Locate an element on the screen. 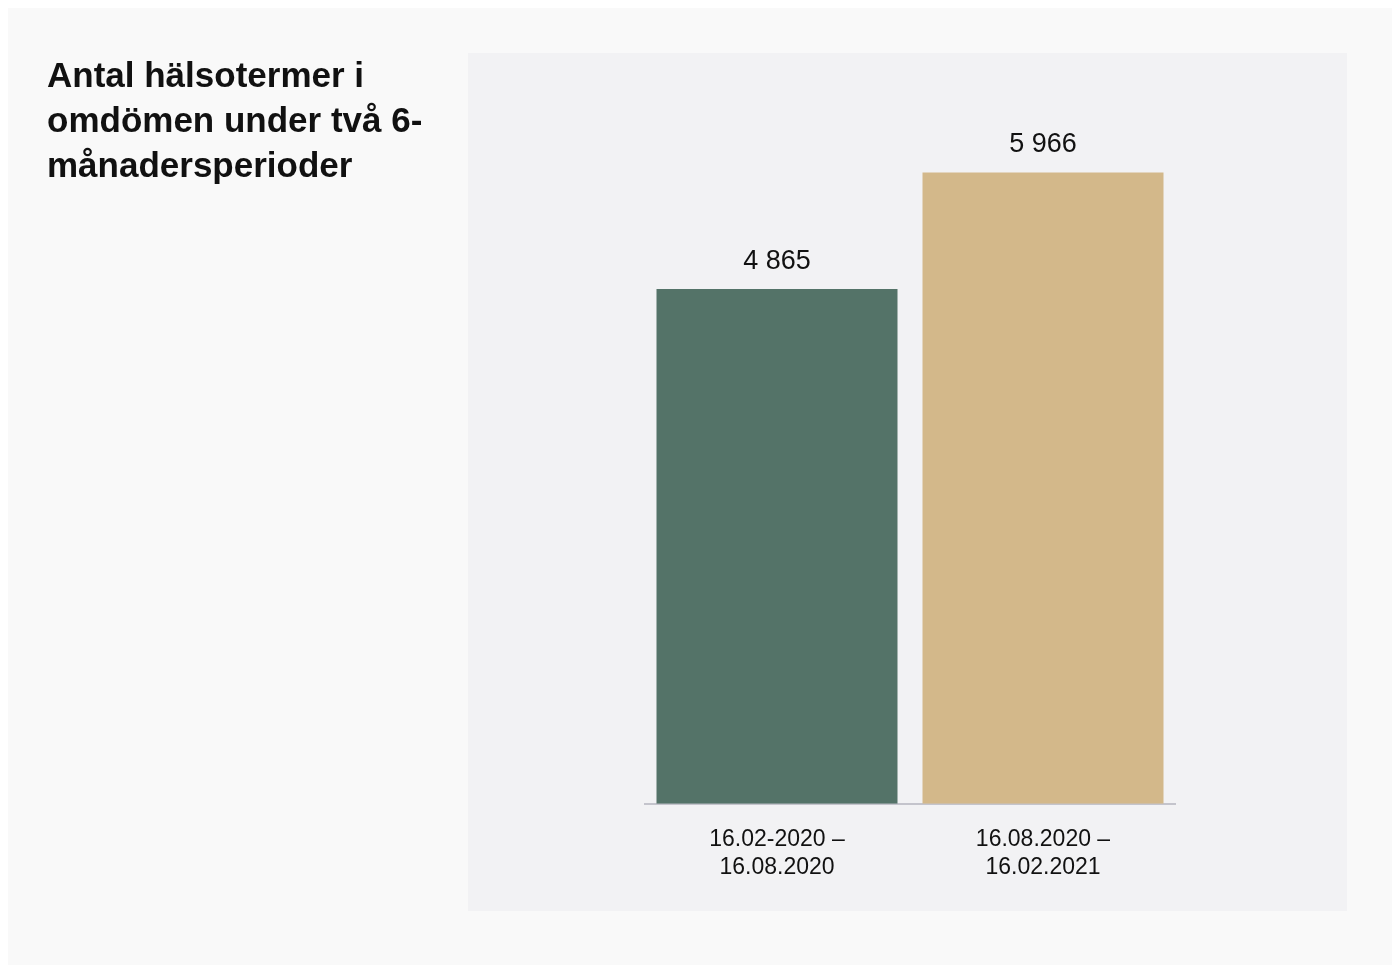 Image resolution: width=1400 pixels, height=973 pixels. data-label: 5 966 is located at coordinates (1043, 143).